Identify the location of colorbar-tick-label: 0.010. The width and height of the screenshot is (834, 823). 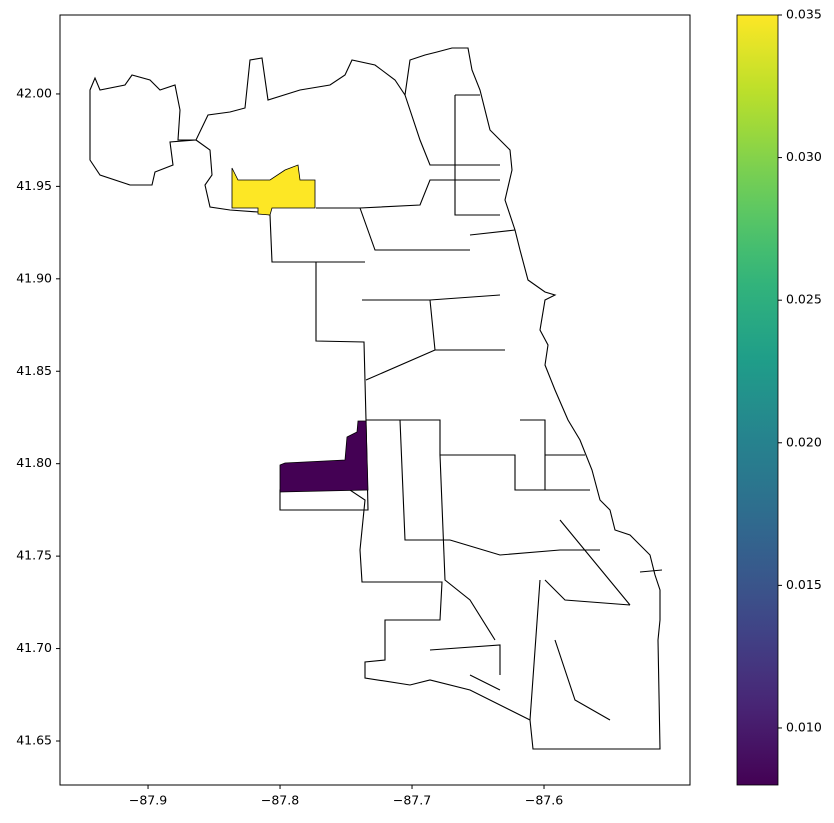
(804, 726).